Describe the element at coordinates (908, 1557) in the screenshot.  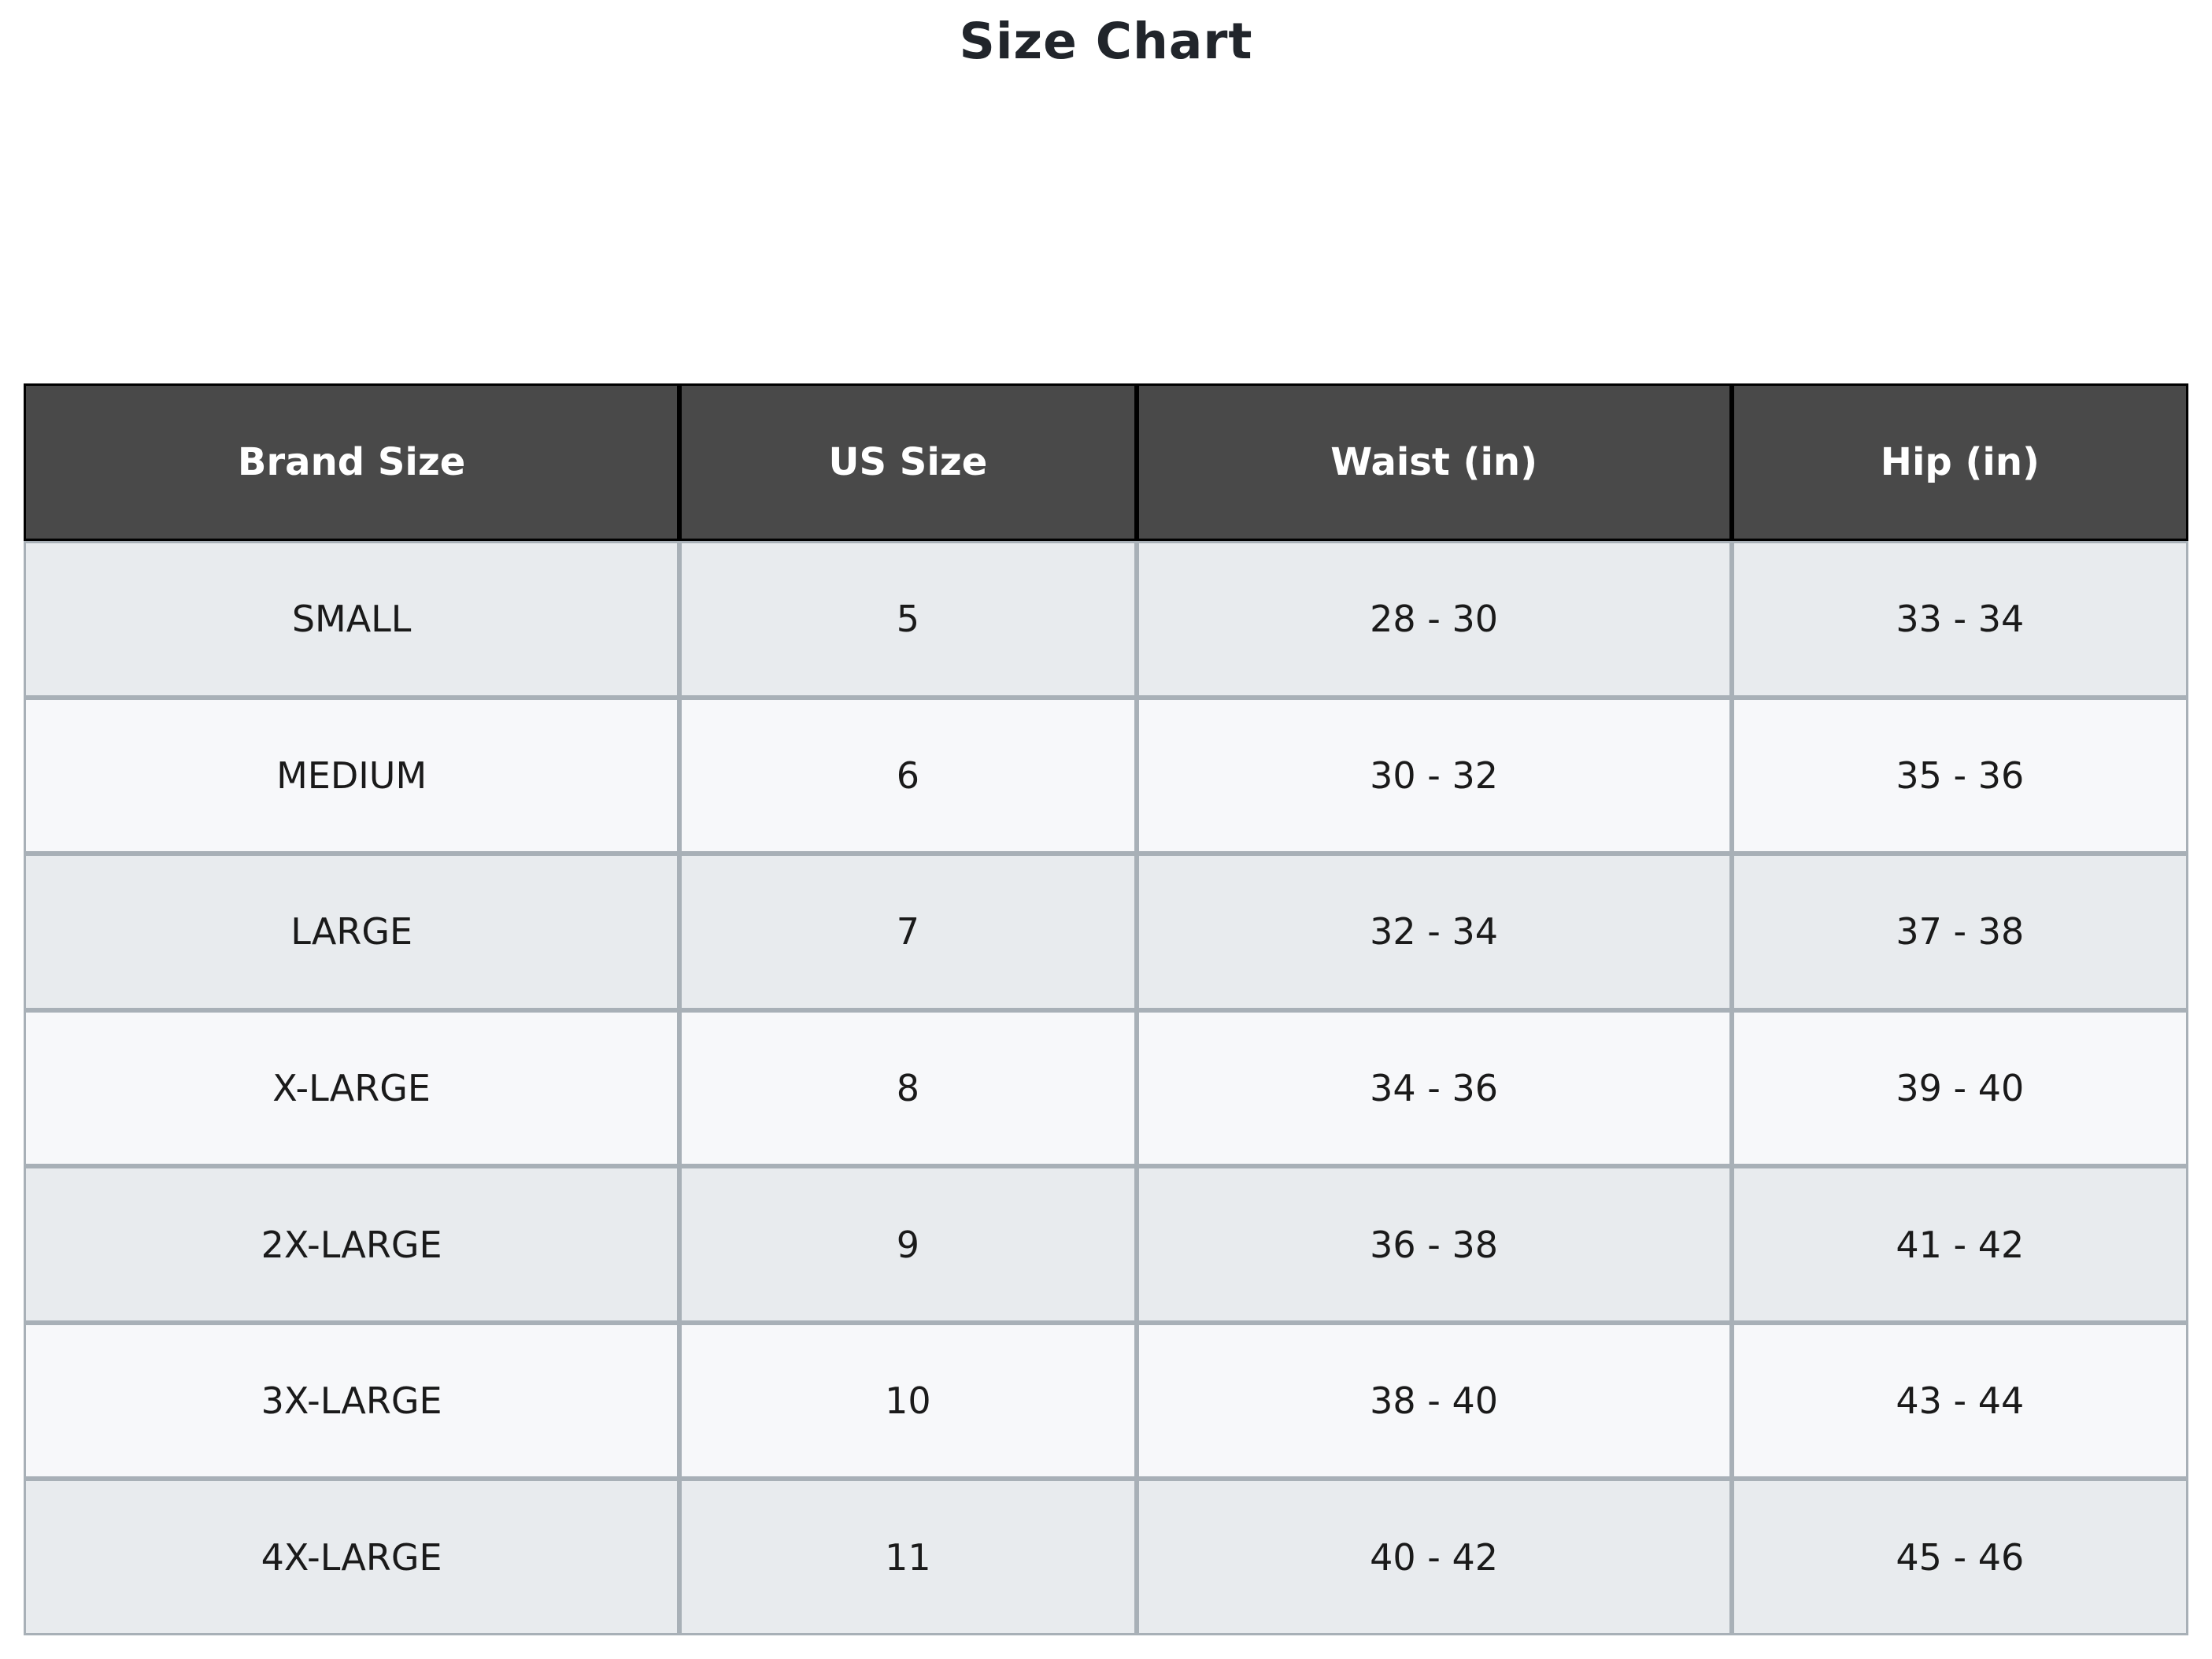
I see `cell-us-size: 11` at that location.